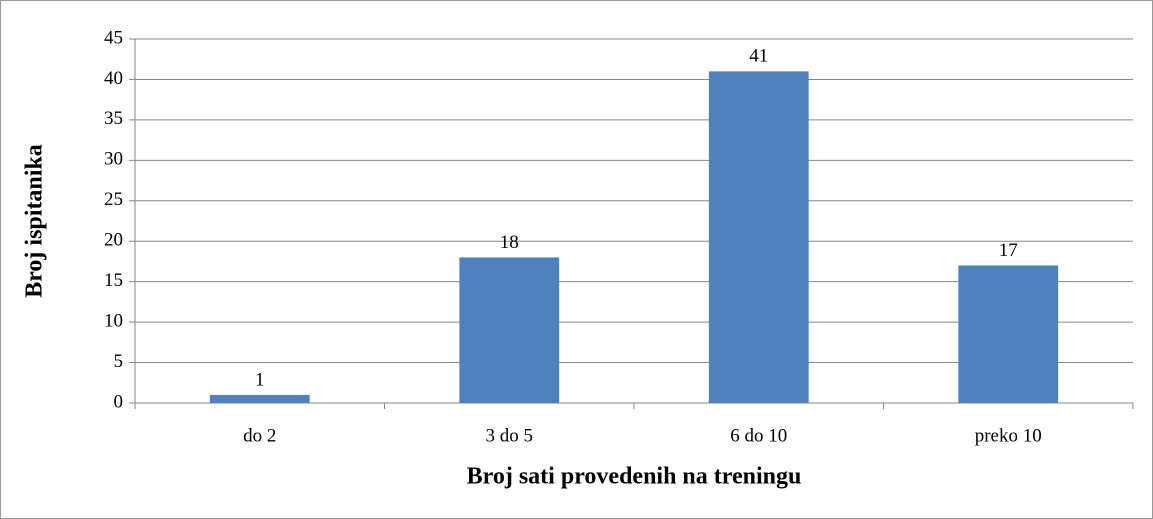 Image resolution: width=1153 pixels, height=519 pixels. What do you see at coordinates (113, 199) in the screenshot?
I see `y-tick-label: 25` at bounding box center [113, 199].